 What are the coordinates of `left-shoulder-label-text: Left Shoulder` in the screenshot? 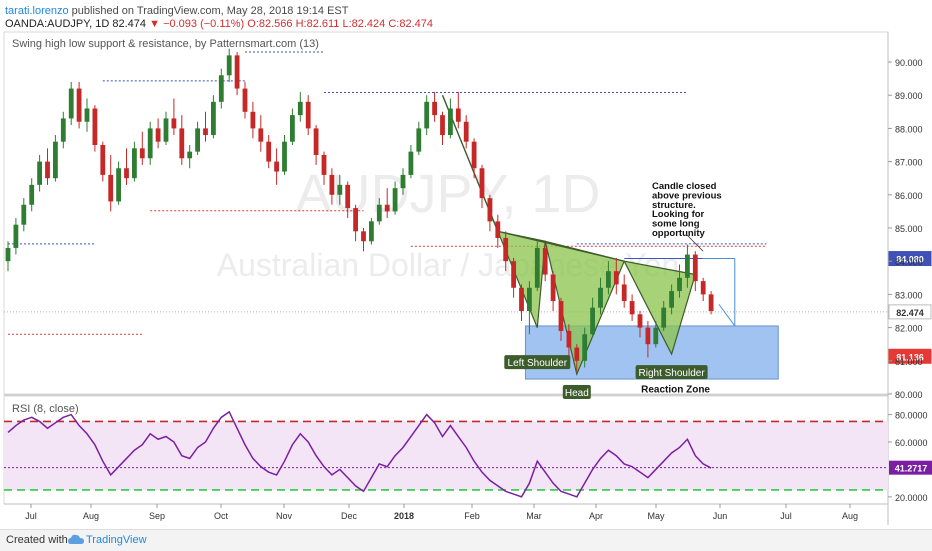 It's located at (538, 363).